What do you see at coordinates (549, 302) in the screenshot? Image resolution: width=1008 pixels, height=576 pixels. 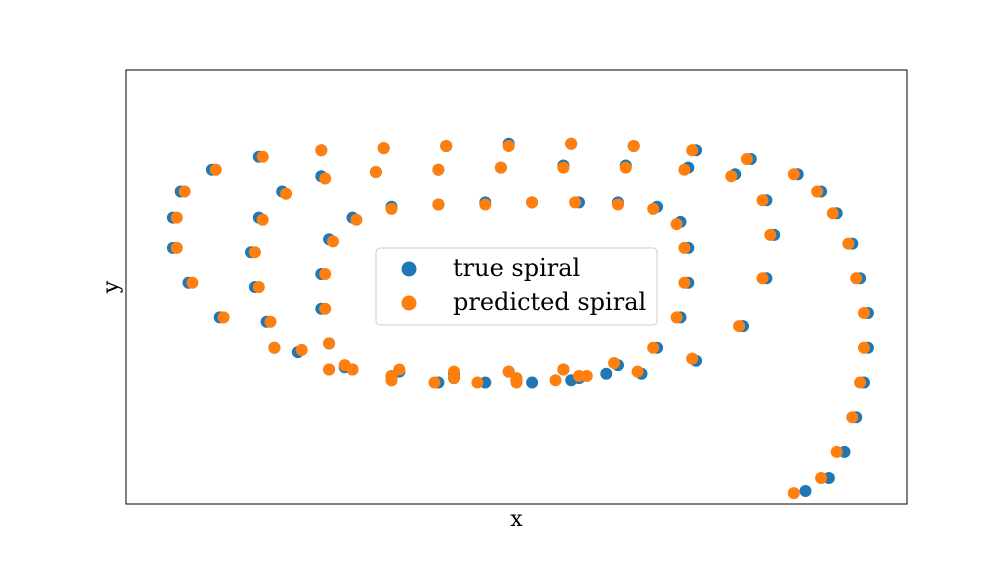 I see `legend-label-predicted-spiral: predicted spiral` at bounding box center [549, 302].